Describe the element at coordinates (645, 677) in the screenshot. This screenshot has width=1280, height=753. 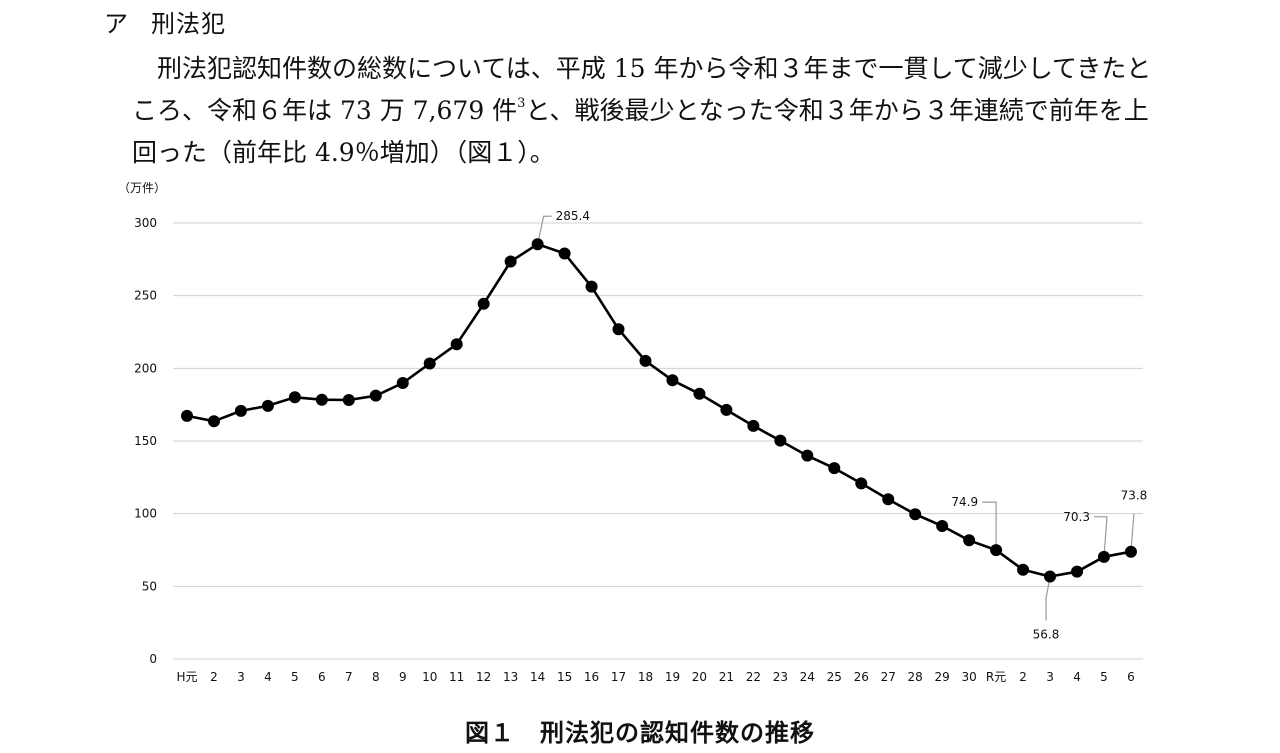
I see `x-tick-label: 18` at that location.